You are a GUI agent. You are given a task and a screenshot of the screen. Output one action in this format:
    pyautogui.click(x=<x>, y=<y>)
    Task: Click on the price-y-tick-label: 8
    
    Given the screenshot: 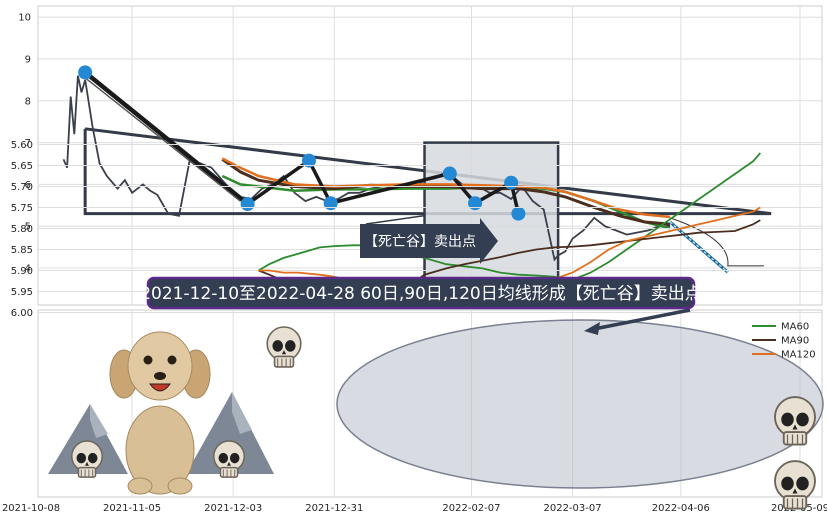 What is the action you would take?
    pyautogui.click(x=28, y=101)
    